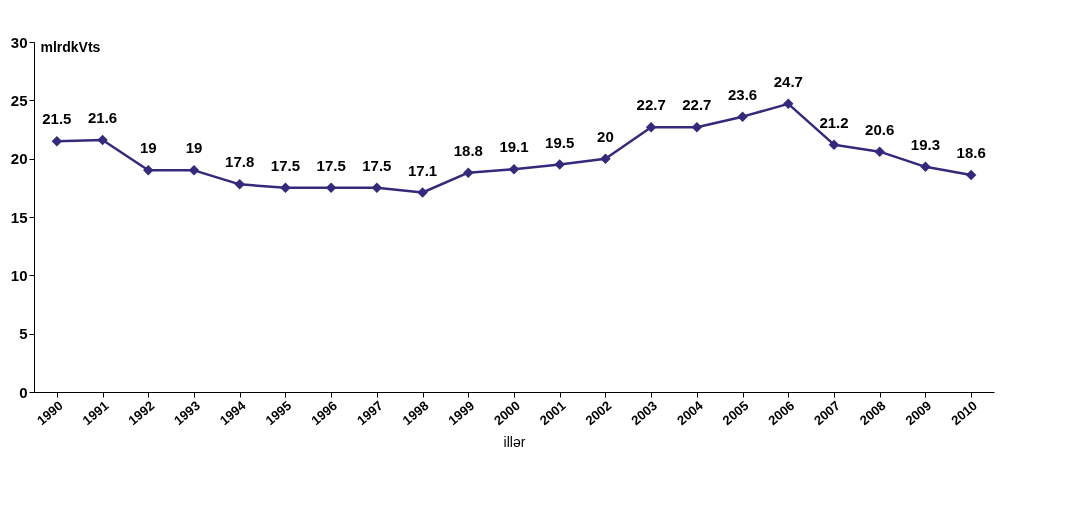 This screenshot has width=1067, height=511. Describe the element at coordinates (19, 217) in the screenshot. I see `y-tick-label: 15` at that location.